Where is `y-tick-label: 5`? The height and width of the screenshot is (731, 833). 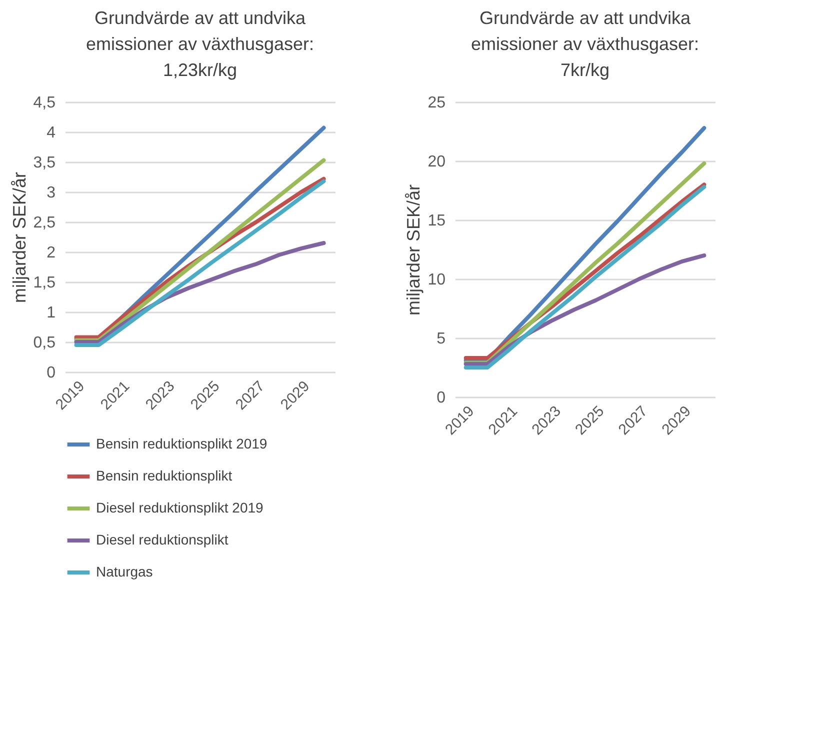
y-tick-label: 5 is located at coordinates (441, 339).